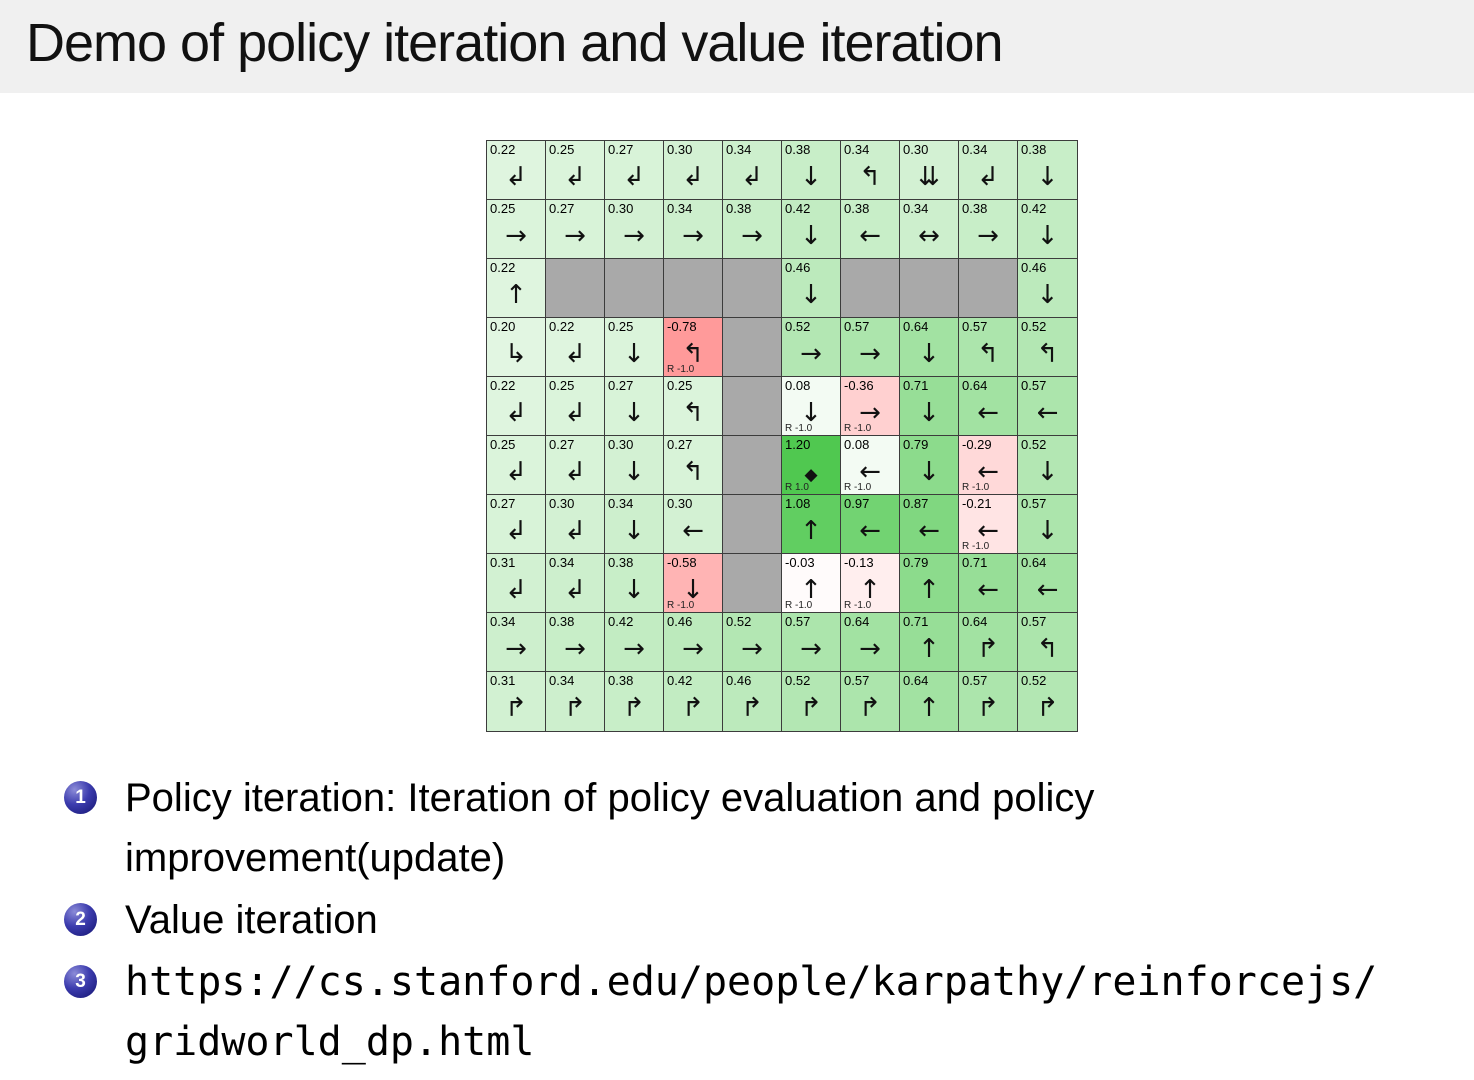 The width and height of the screenshot is (1474, 1080). Describe the element at coordinates (575, 465) in the screenshot. I see `grid-cell: 0.27 ↲` at that location.